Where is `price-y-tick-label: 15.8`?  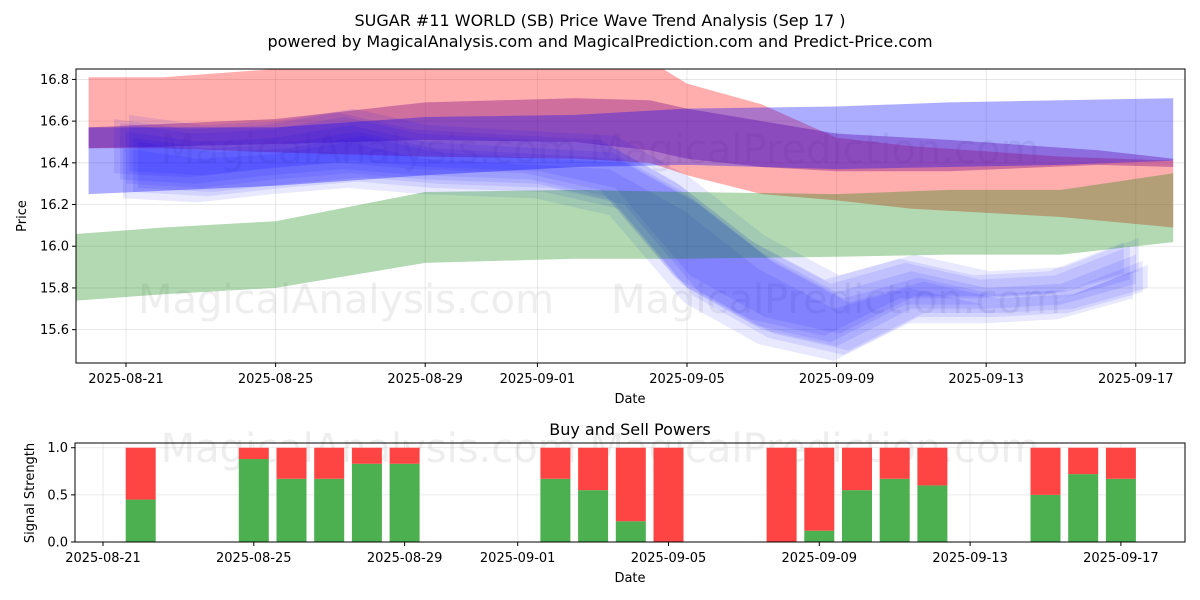 price-y-tick-label: 15.8 is located at coordinates (54, 288).